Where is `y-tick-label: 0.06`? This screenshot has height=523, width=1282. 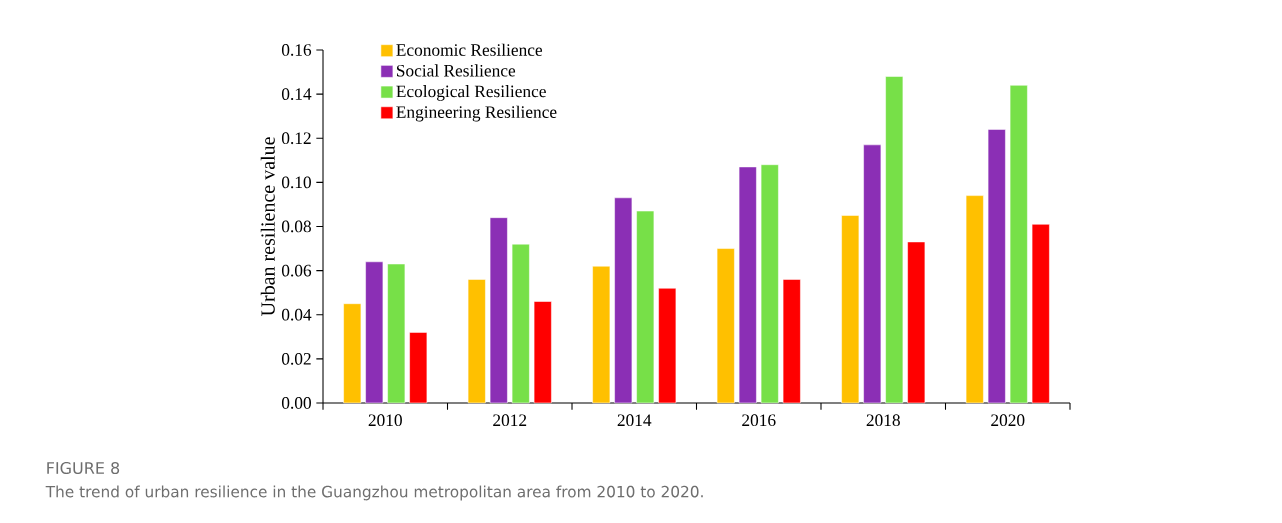 y-tick-label: 0.06 is located at coordinates (296, 270).